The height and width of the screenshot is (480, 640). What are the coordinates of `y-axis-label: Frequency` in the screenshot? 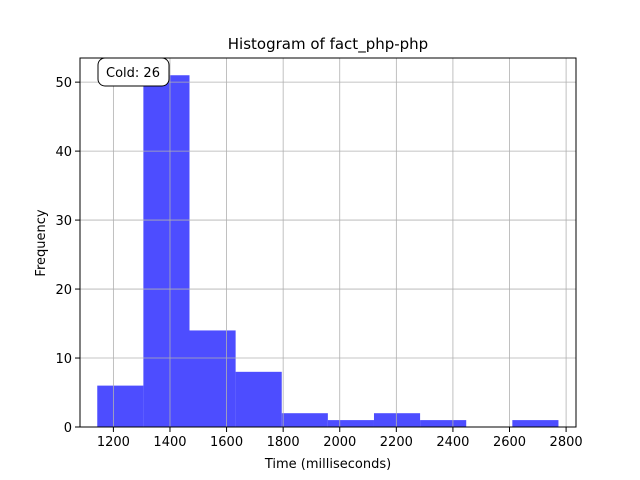 It's located at (41, 242).